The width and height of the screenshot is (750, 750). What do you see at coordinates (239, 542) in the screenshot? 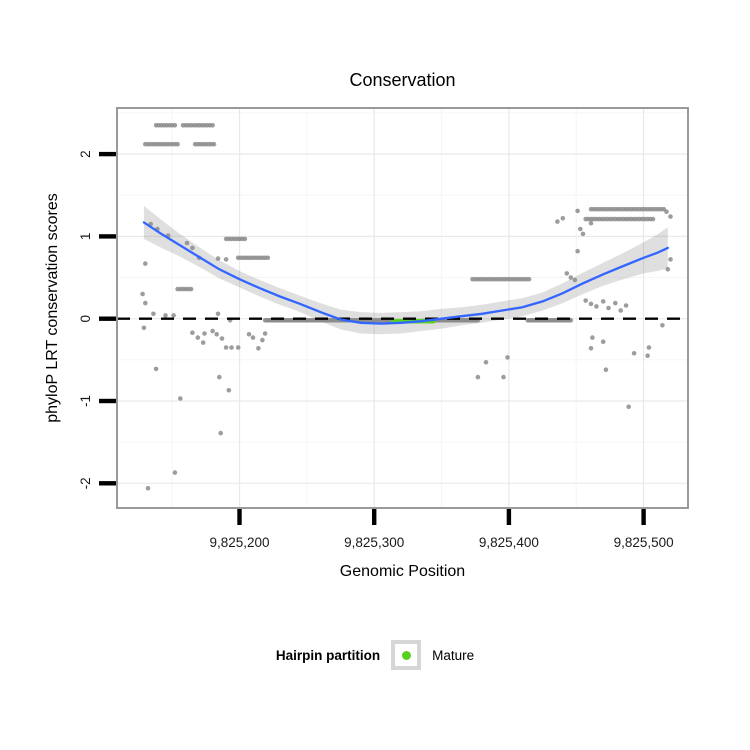
I see `x-tick-label: 9,825,200` at bounding box center [239, 542].